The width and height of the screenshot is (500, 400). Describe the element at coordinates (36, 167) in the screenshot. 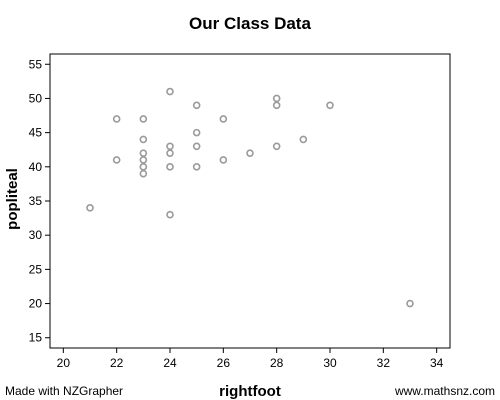

I see `y-tick-label: 40` at that location.